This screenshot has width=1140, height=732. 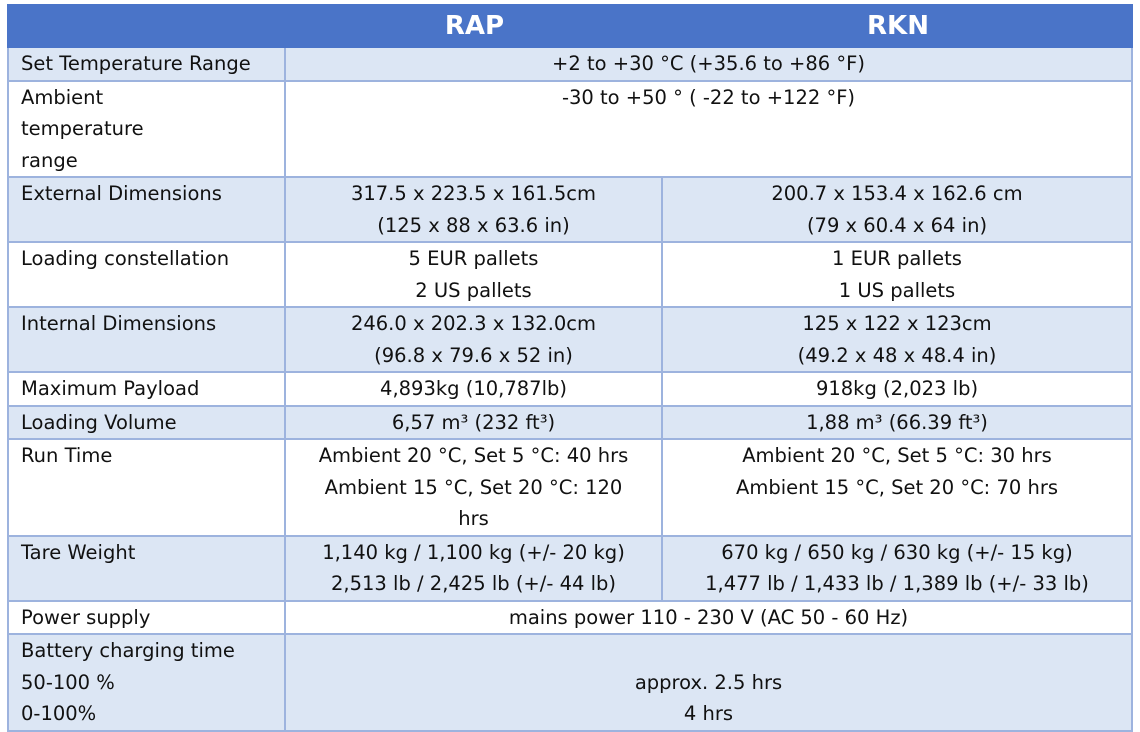 I want to click on label-part: Ambient, so click(x=62, y=97).